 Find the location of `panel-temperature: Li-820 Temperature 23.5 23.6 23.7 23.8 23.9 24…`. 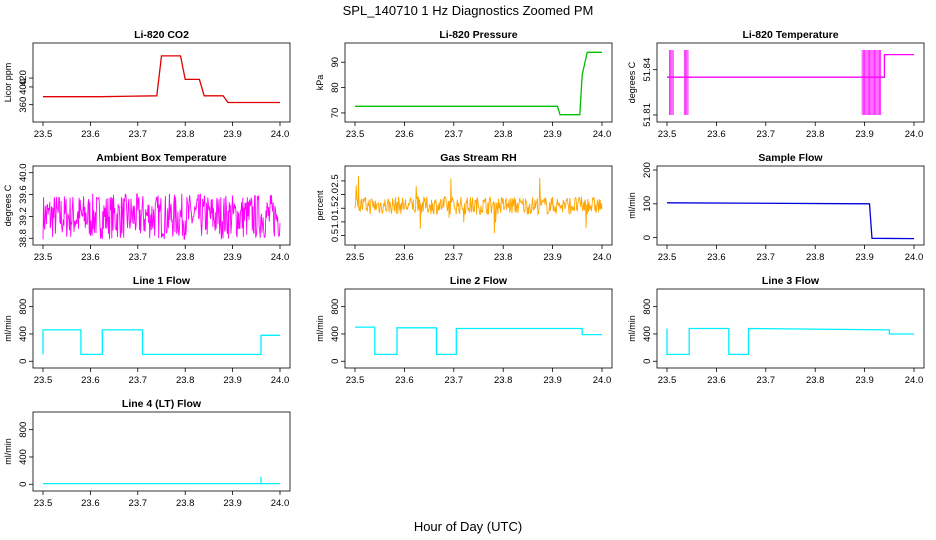

panel-temperature: Li-820 Temperature 23.5 23.6 23.7 23.8 23.9 24… is located at coordinates (776, 84).